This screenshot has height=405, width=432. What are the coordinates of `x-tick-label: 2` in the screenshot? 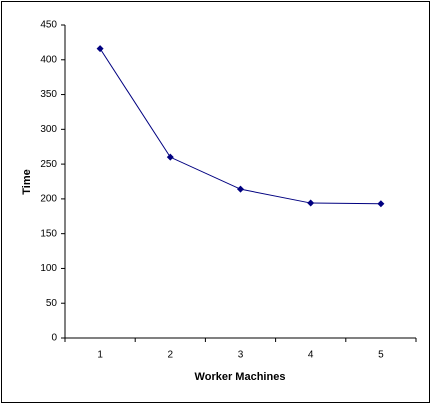 It's located at (171, 355).